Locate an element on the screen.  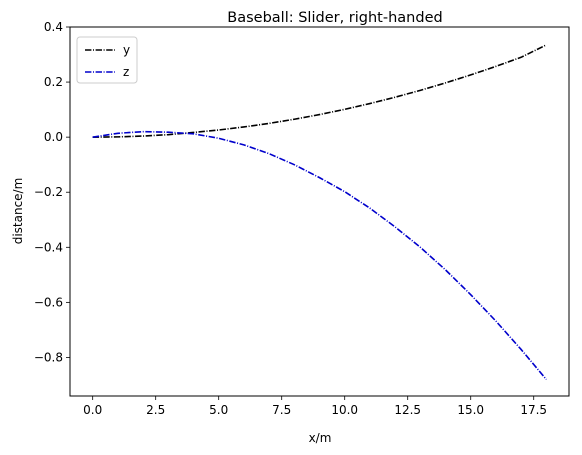
y-tick-label: −0.6 is located at coordinates (48, 302).